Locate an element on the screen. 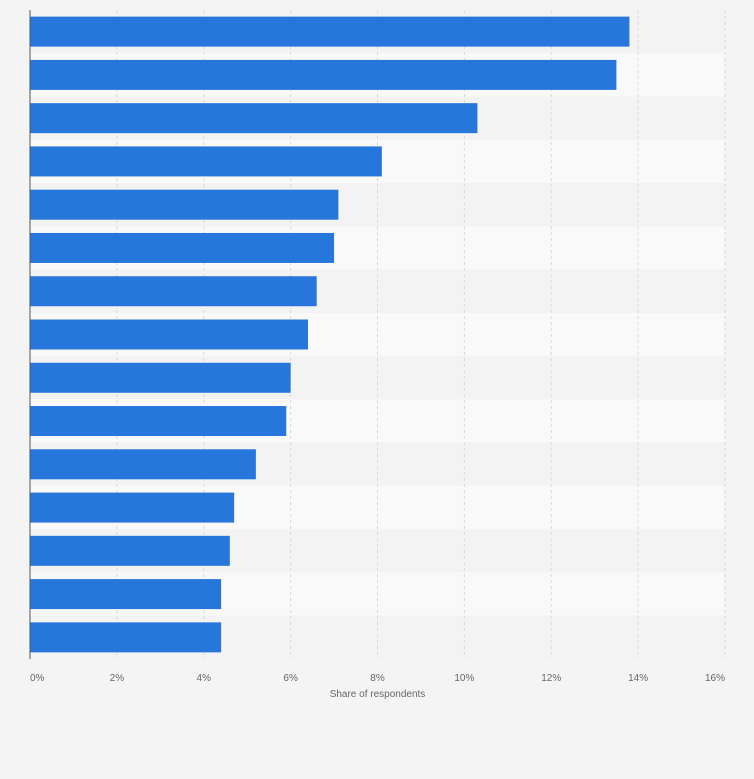 The image size is (754, 779). x-tick-label: 0% is located at coordinates (37, 678).